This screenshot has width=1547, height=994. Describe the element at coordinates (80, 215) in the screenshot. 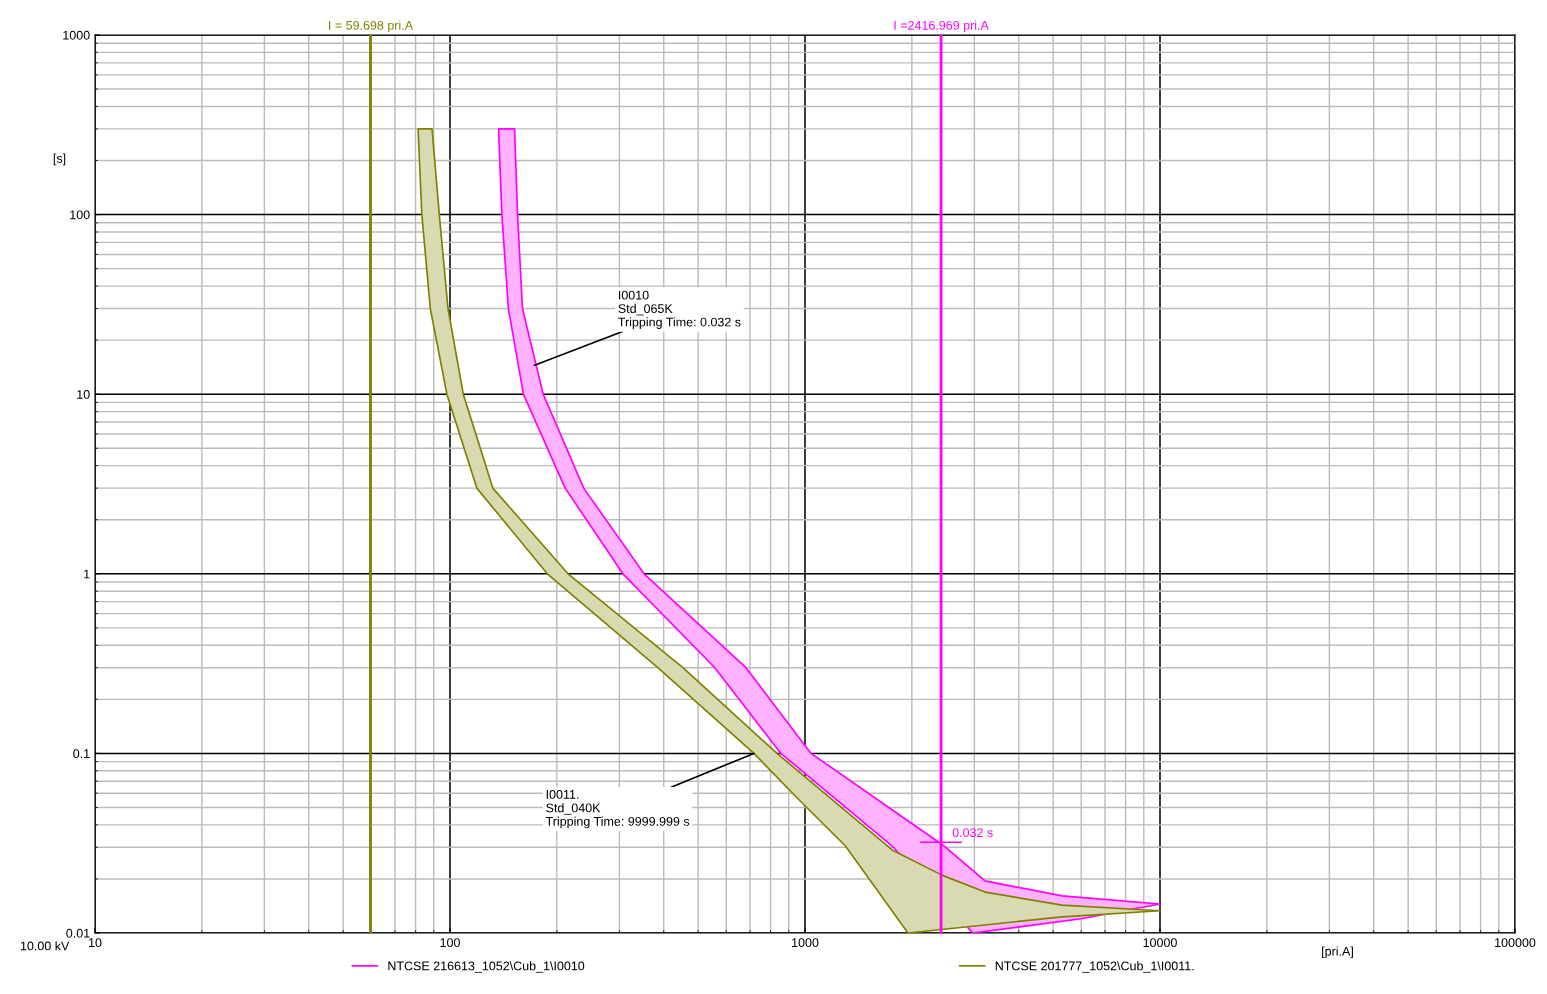

I see `y-tick-label: 100` at that location.